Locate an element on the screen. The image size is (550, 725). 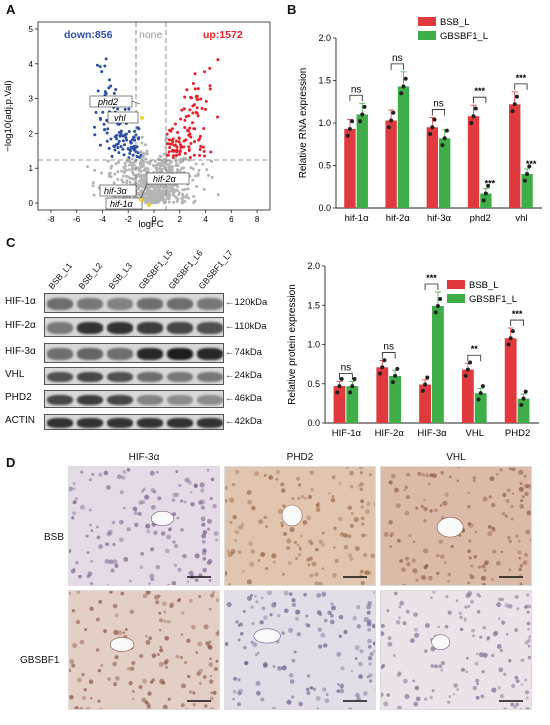
volcano-ytick: 1 is located at coordinates (31, 168).